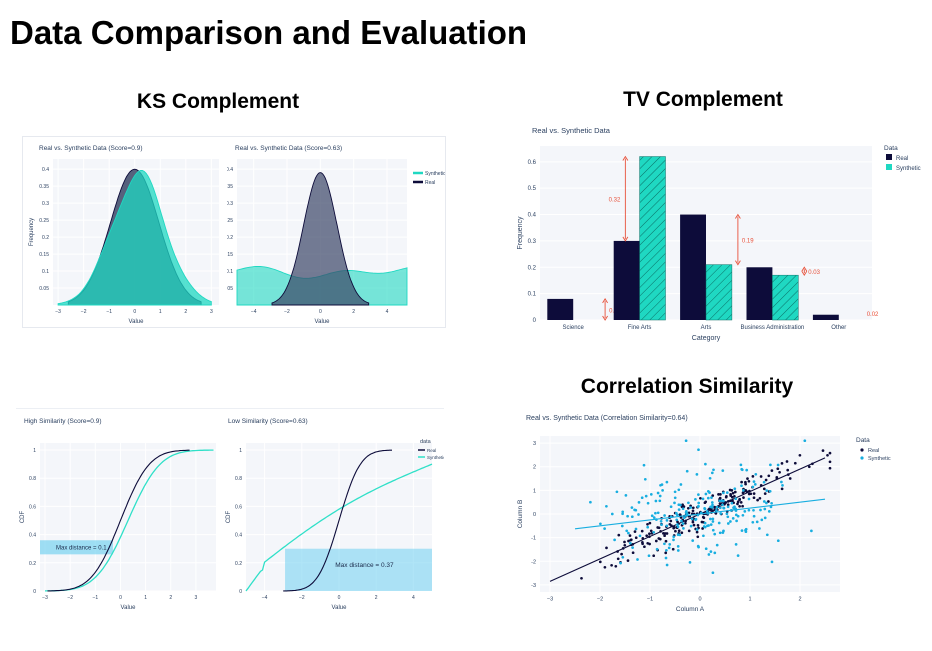 This screenshot has height=651, width=932. I want to click on max-distance-label: Max distance = 0.37, so click(364, 565).